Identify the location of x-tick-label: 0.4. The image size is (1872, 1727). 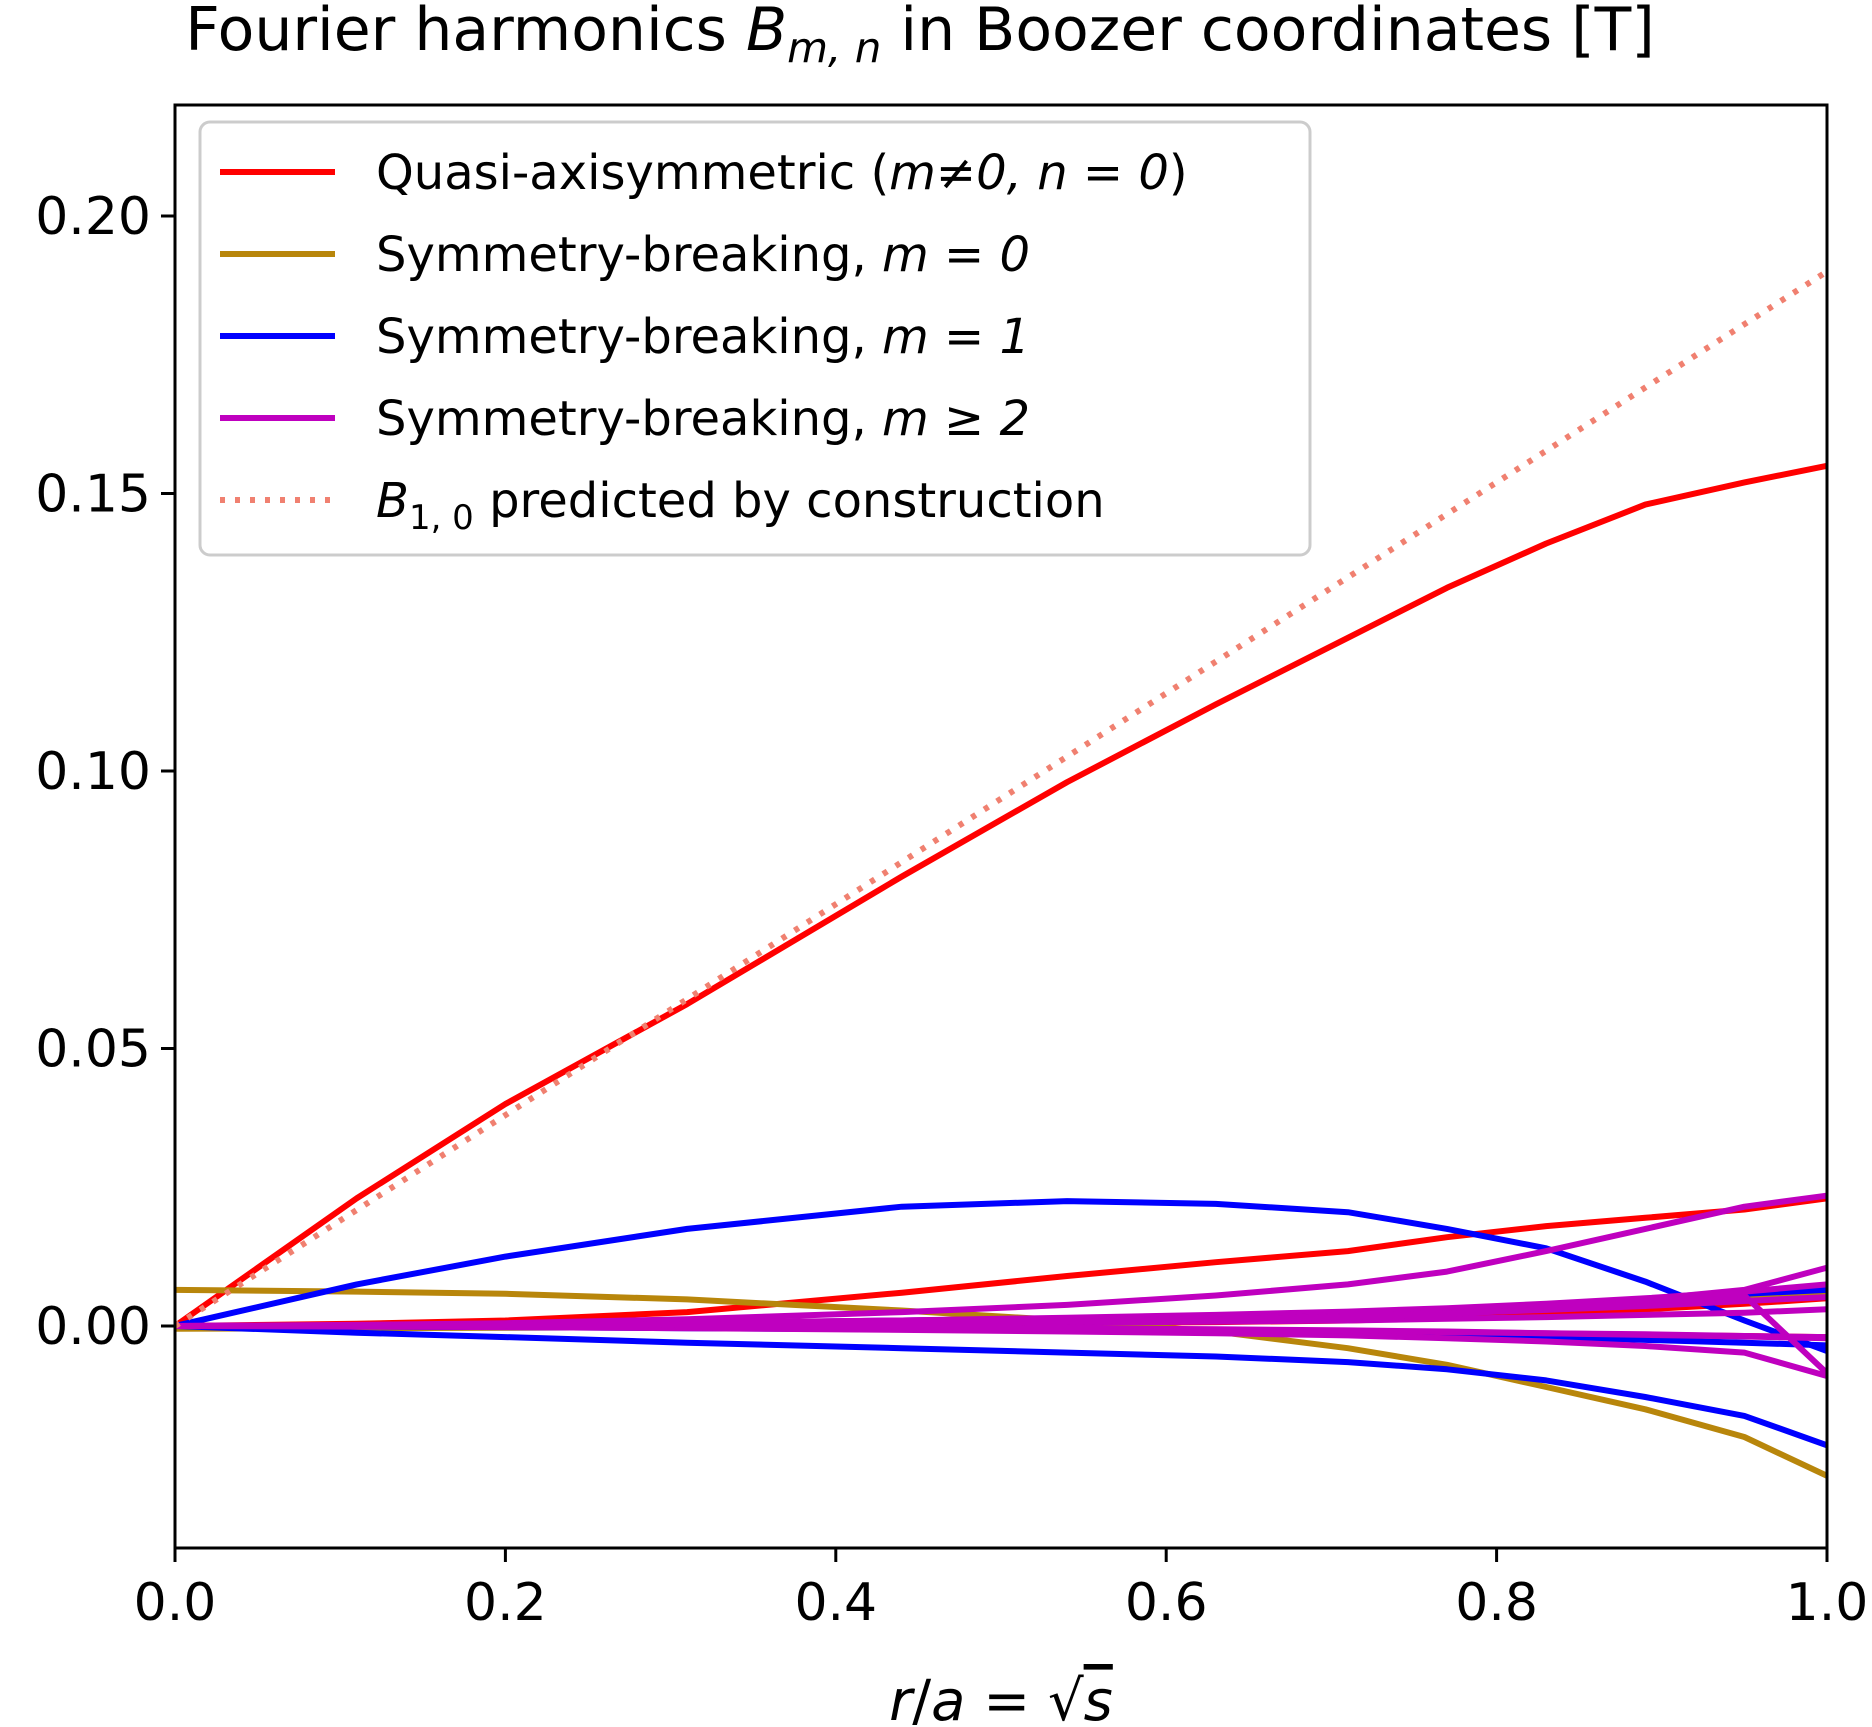
(835, 1603).